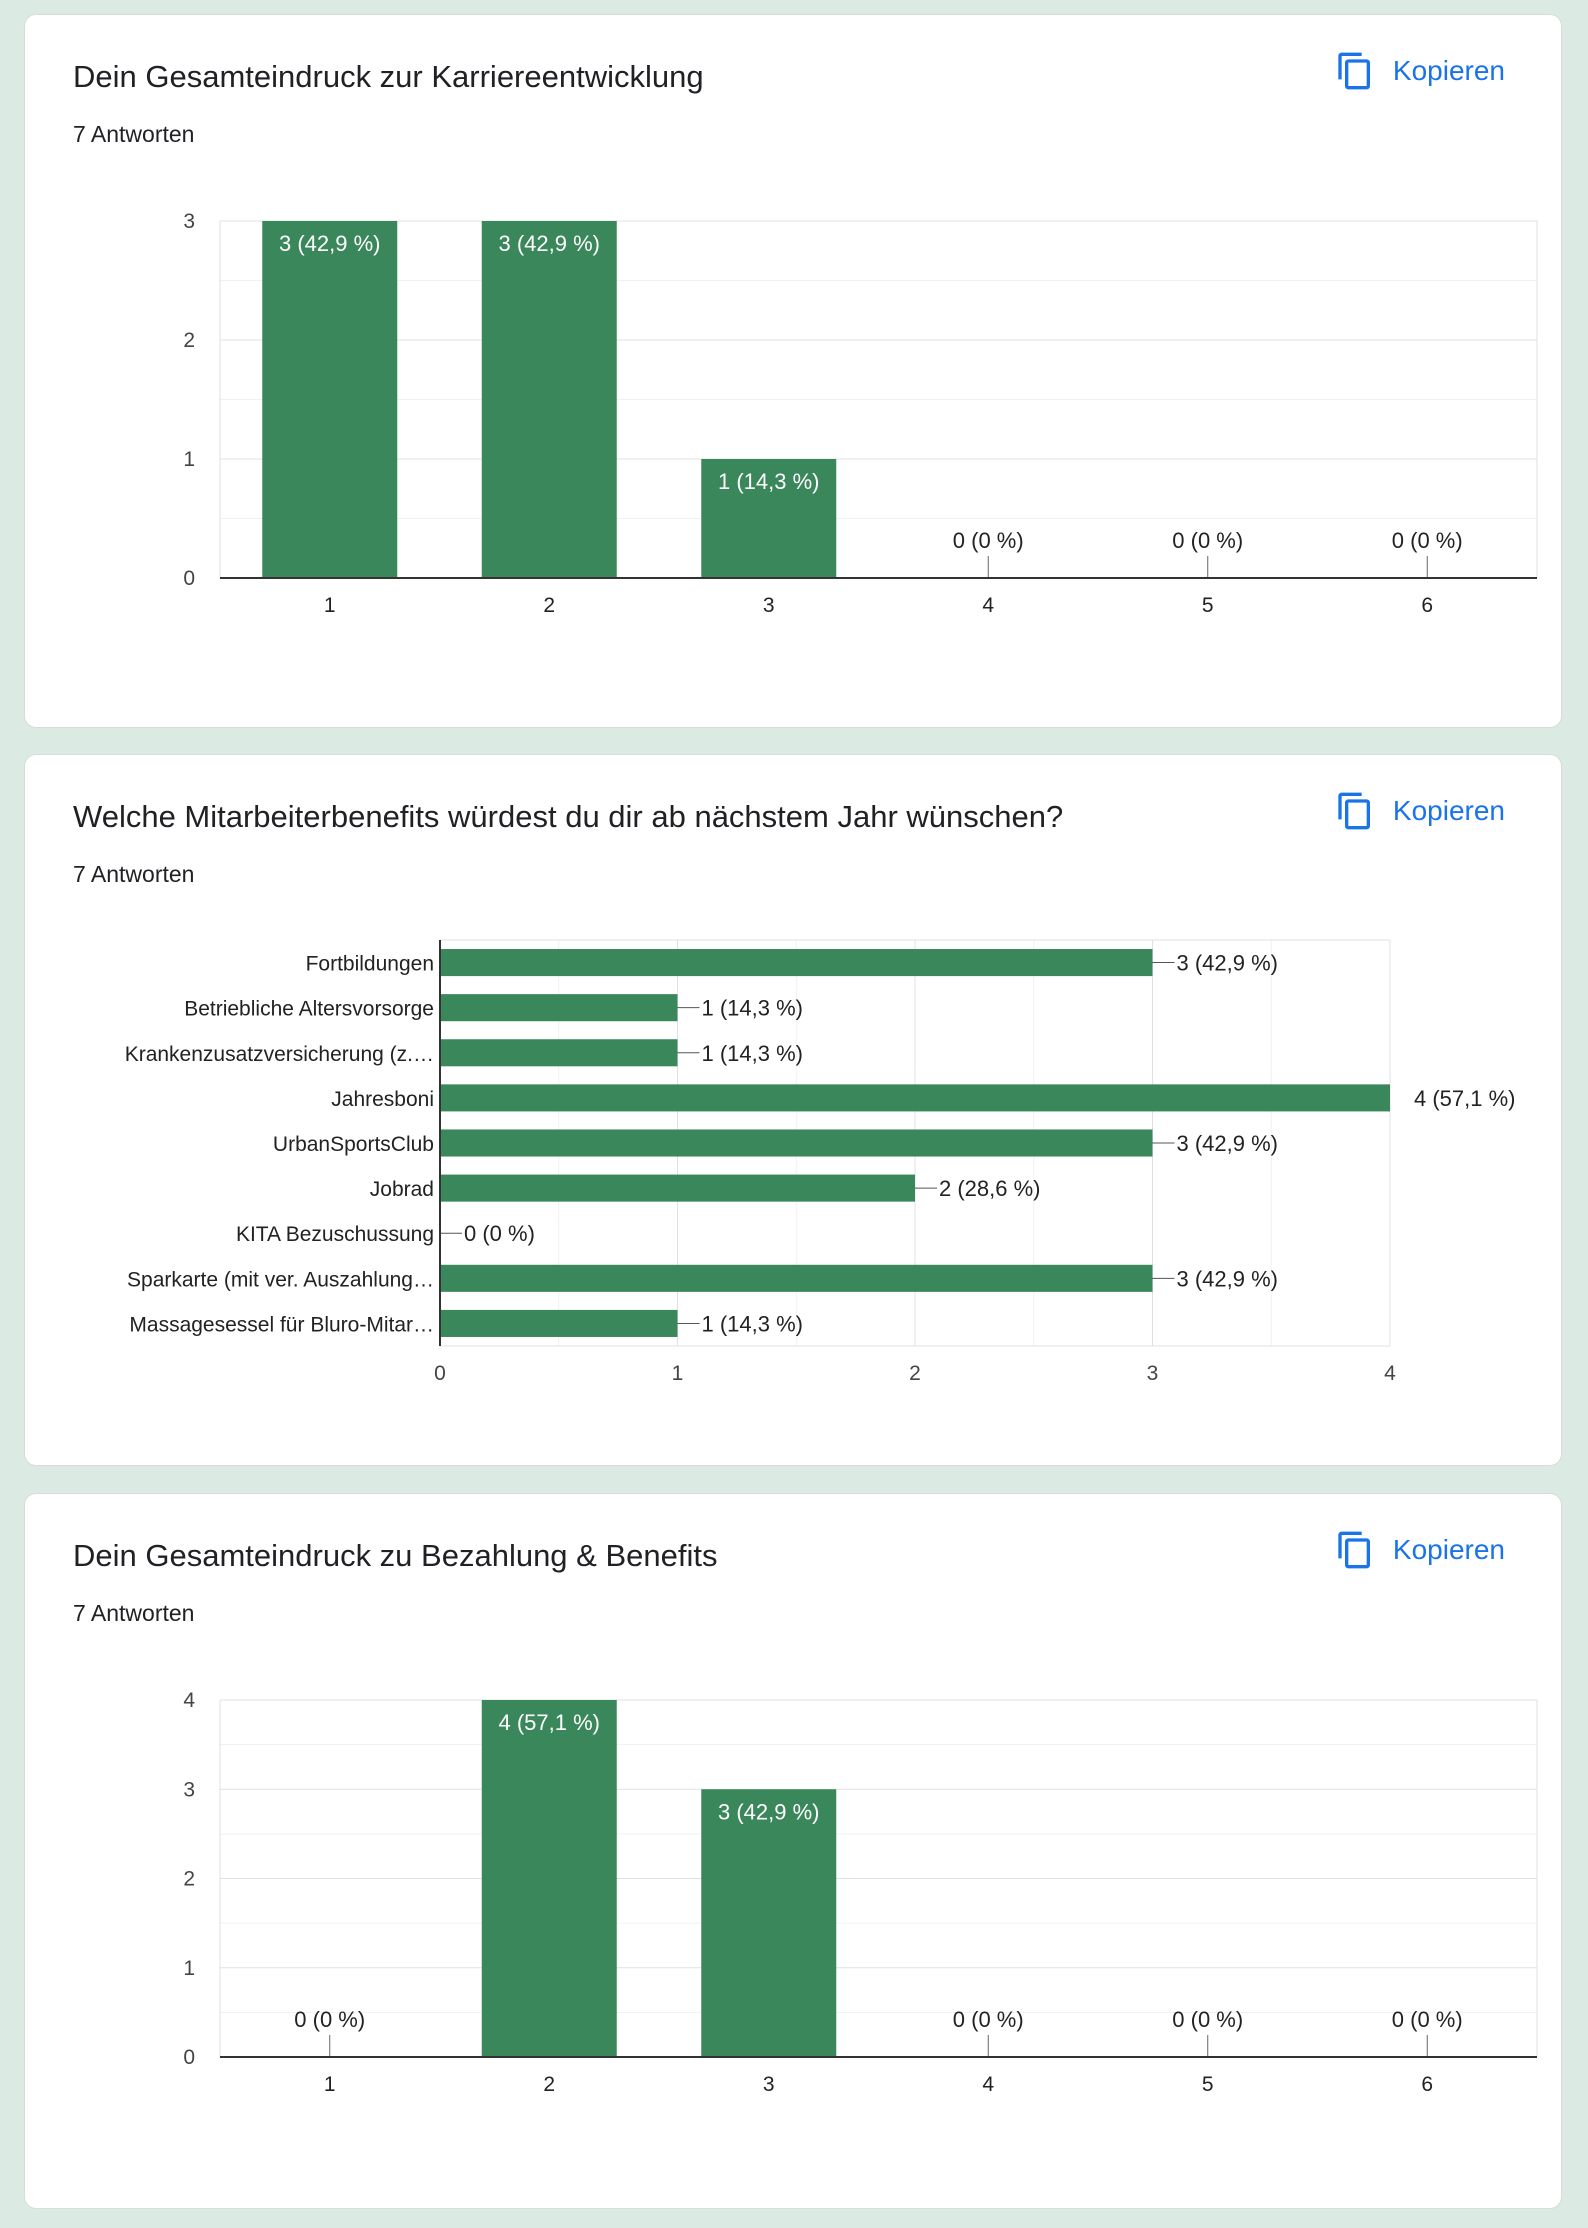  Describe the element at coordinates (370, 964) in the screenshot. I see `category-label: Fortbildungen` at that location.